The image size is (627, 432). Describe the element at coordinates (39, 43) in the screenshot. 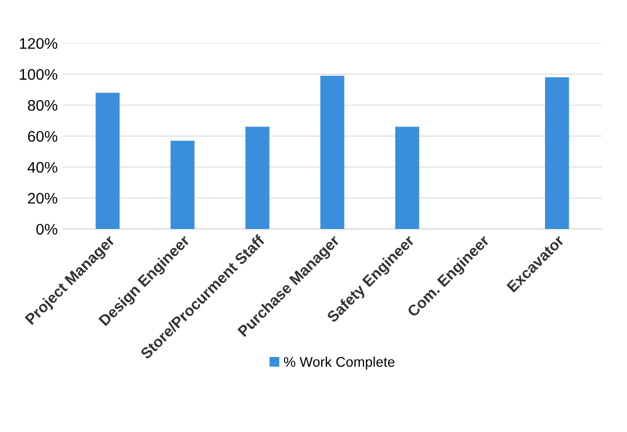

I see `y-tick-label: 120%` at that location.